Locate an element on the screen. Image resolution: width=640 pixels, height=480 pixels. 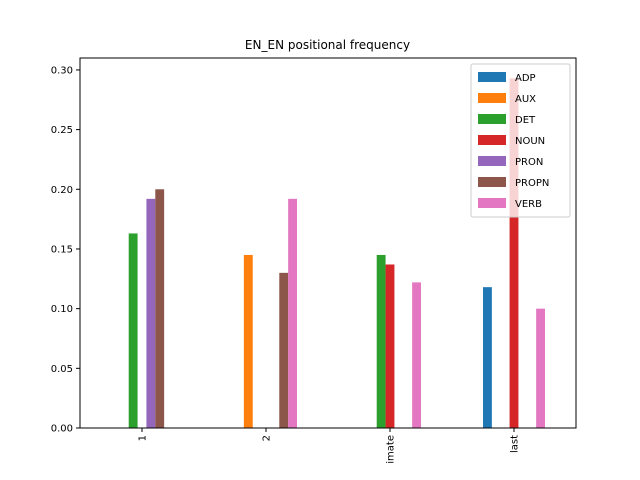
y-tick-label: 0.20 is located at coordinates (62, 190).